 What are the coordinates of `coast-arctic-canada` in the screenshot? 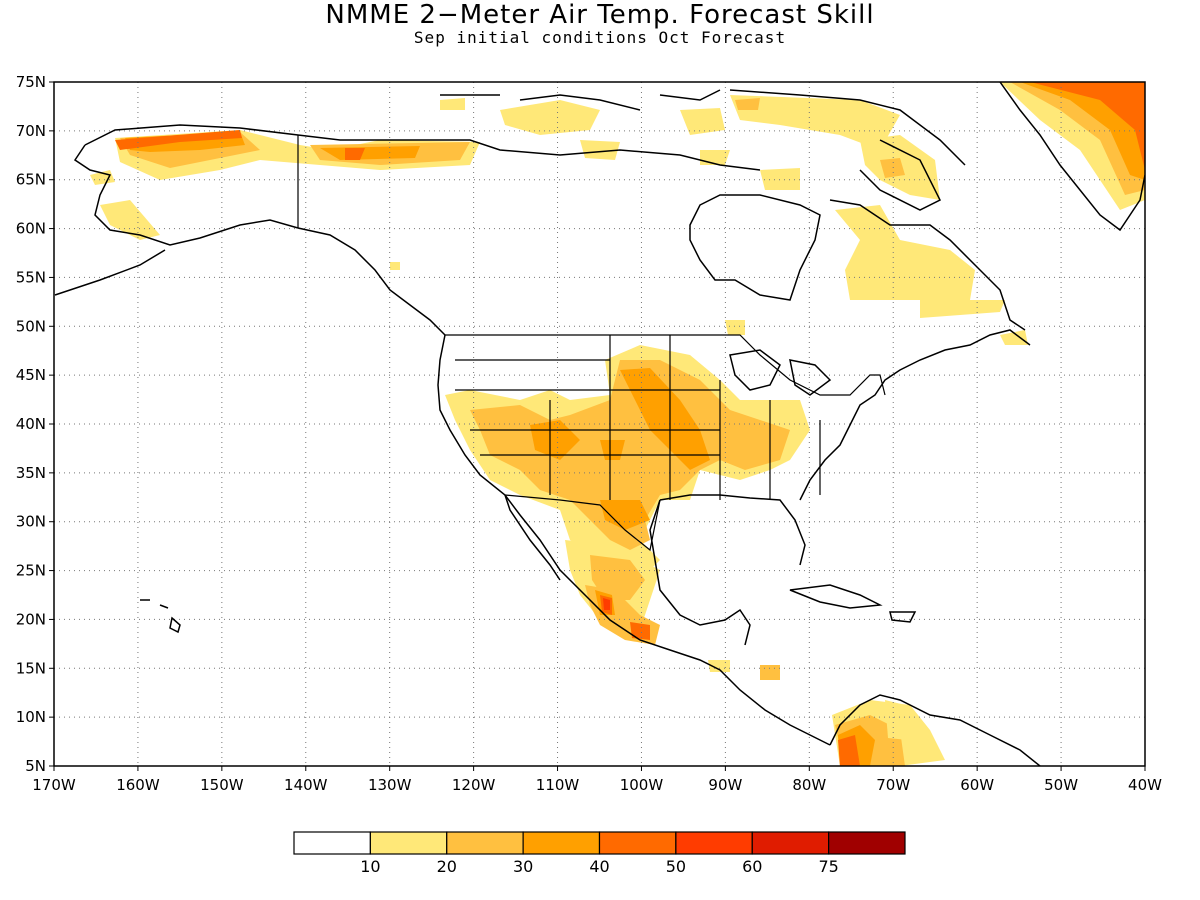 It's located at (529, 152).